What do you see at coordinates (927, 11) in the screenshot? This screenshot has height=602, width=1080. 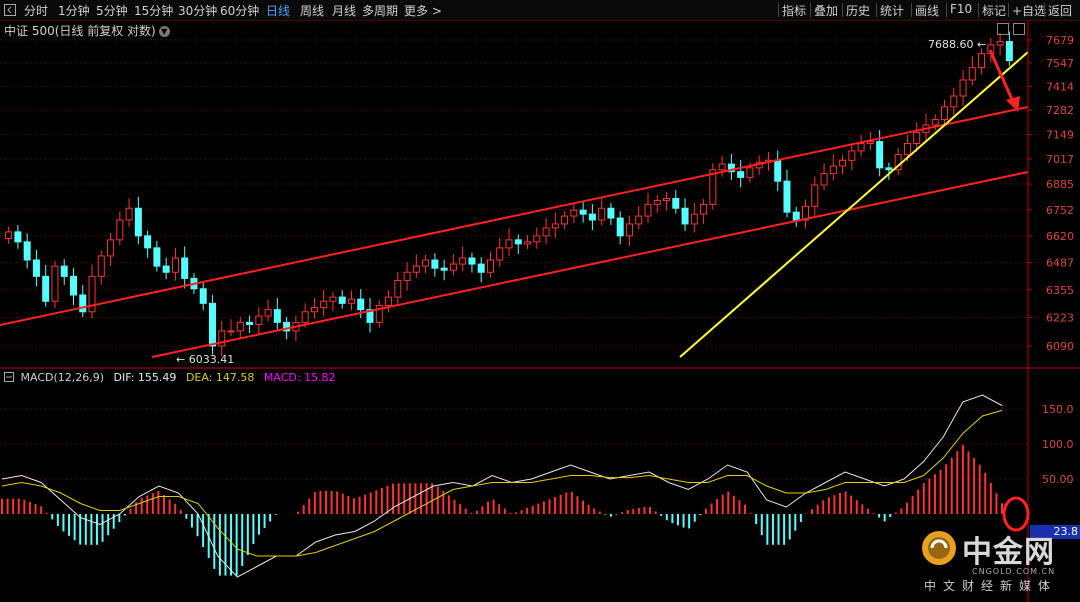 I see `tool-button-4: 画线` at bounding box center [927, 11].